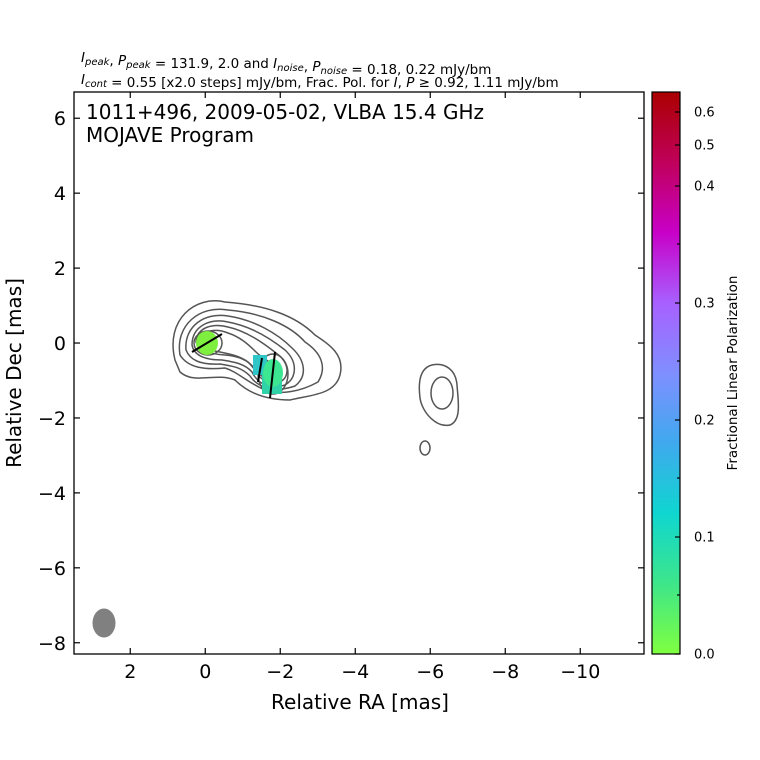 This screenshot has height=760, width=760. Describe the element at coordinates (733, 373) in the screenshot. I see `colorbar-label: Fractional Linear Polarization` at that location.